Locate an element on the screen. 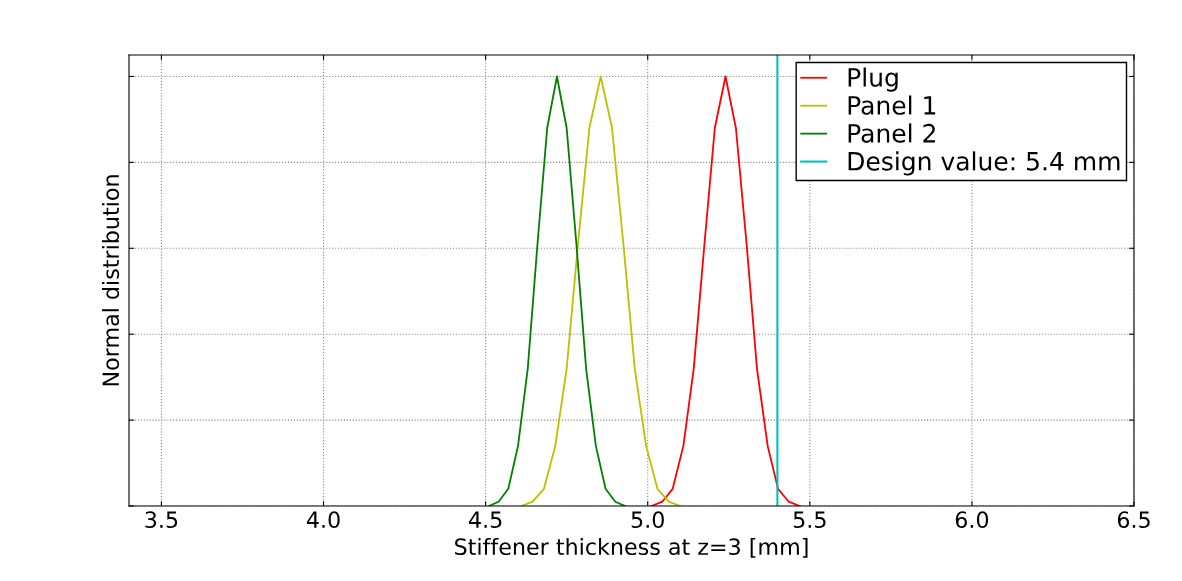 The width and height of the screenshot is (1182, 581). legend-label: Panel 2 is located at coordinates (891, 133).